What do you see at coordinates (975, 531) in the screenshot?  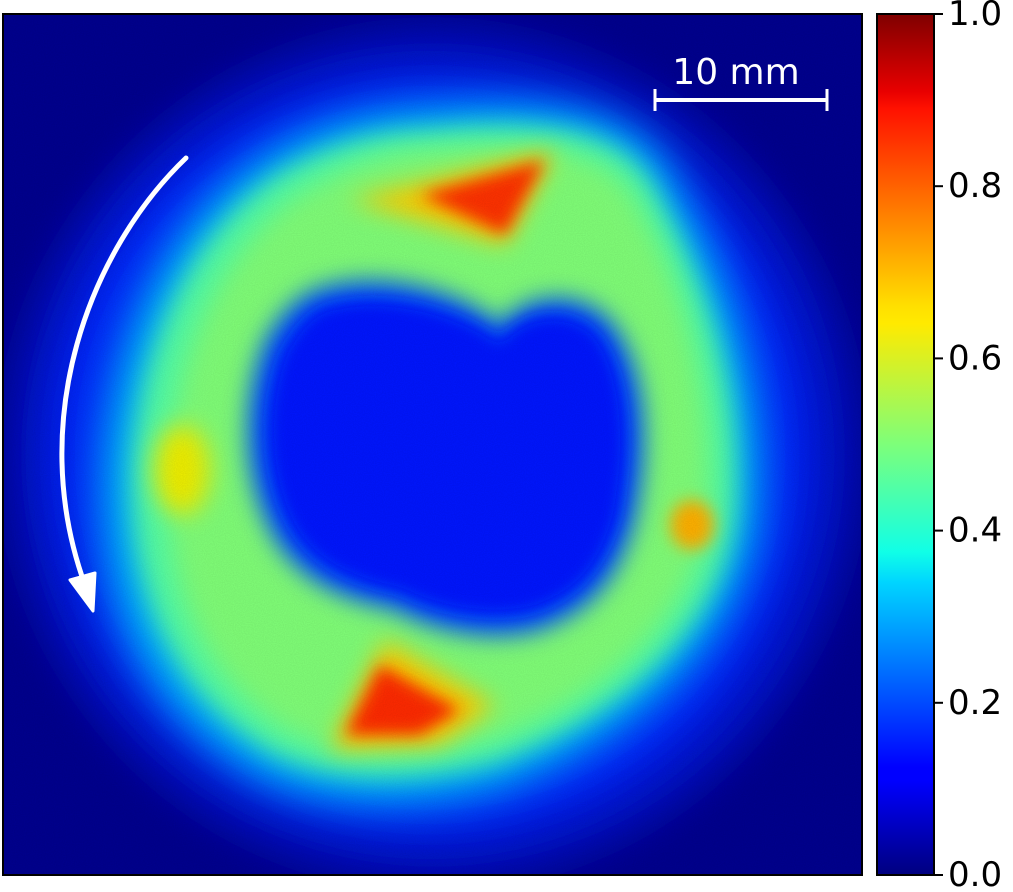 I see `colorbar-tick-label: 0.4` at bounding box center [975, 531].